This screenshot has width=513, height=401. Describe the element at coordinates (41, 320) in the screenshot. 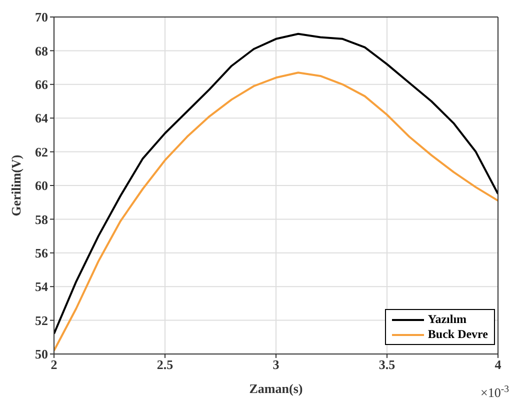

I see `y-tick-label: 52` at that location.